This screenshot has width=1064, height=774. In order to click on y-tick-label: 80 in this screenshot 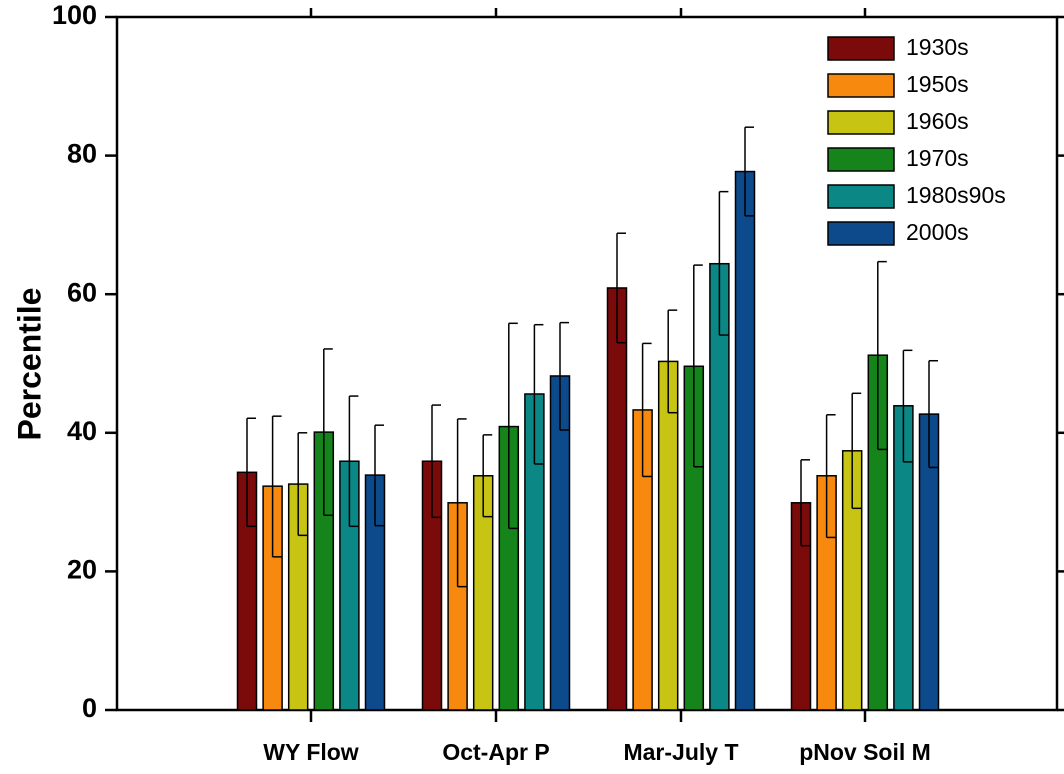, I will do `click(82, 154)`.